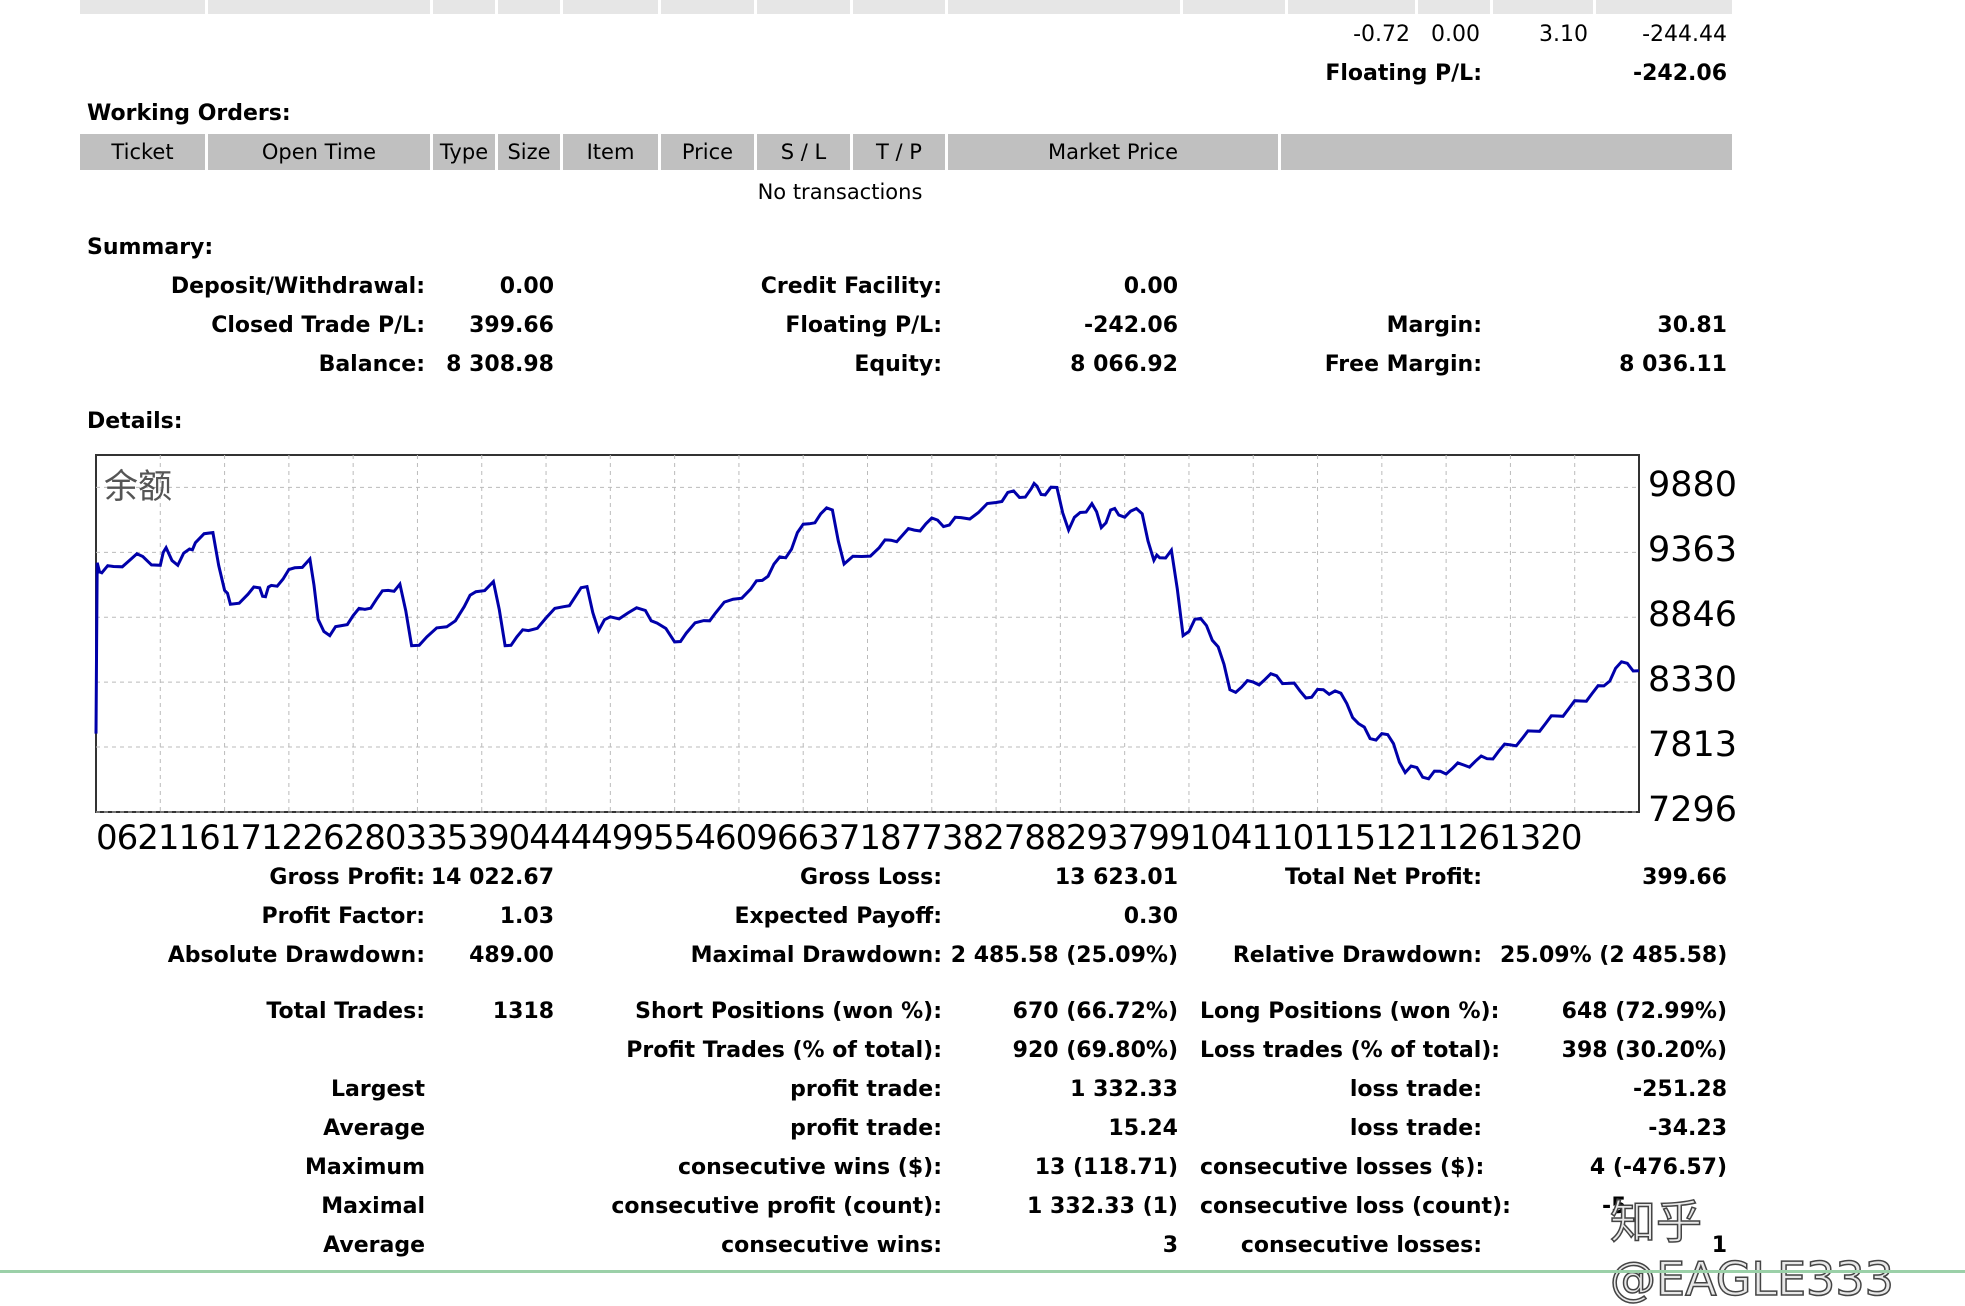  I want to click on closed-pl-value: 399.66, so click(511, 325).